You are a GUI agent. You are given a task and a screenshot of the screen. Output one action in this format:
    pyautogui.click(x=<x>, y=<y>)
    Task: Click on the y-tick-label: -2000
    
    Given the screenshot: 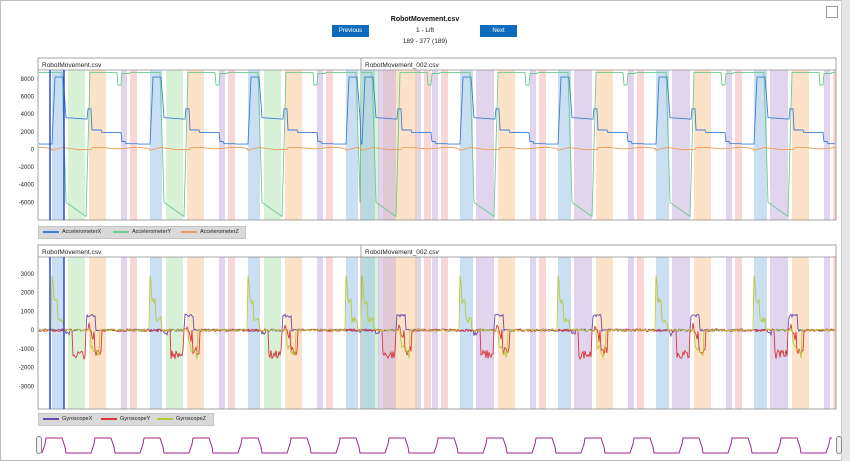 What is the action you would take?
    pyautogui.click(x=27, y=369)
    